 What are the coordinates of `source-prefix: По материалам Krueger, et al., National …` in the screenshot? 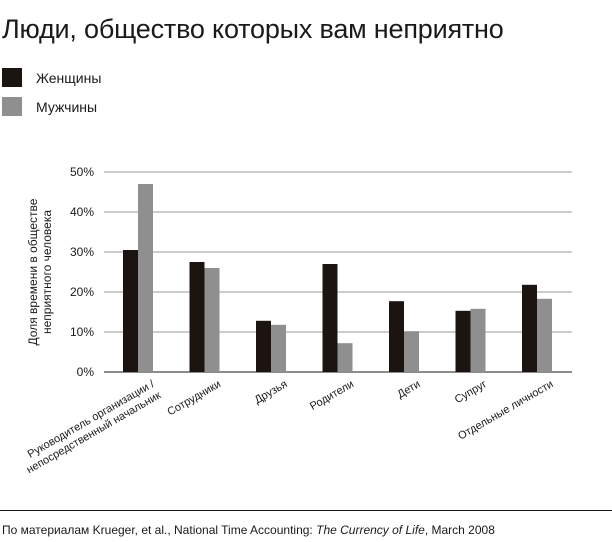 It's located at (159, 530).